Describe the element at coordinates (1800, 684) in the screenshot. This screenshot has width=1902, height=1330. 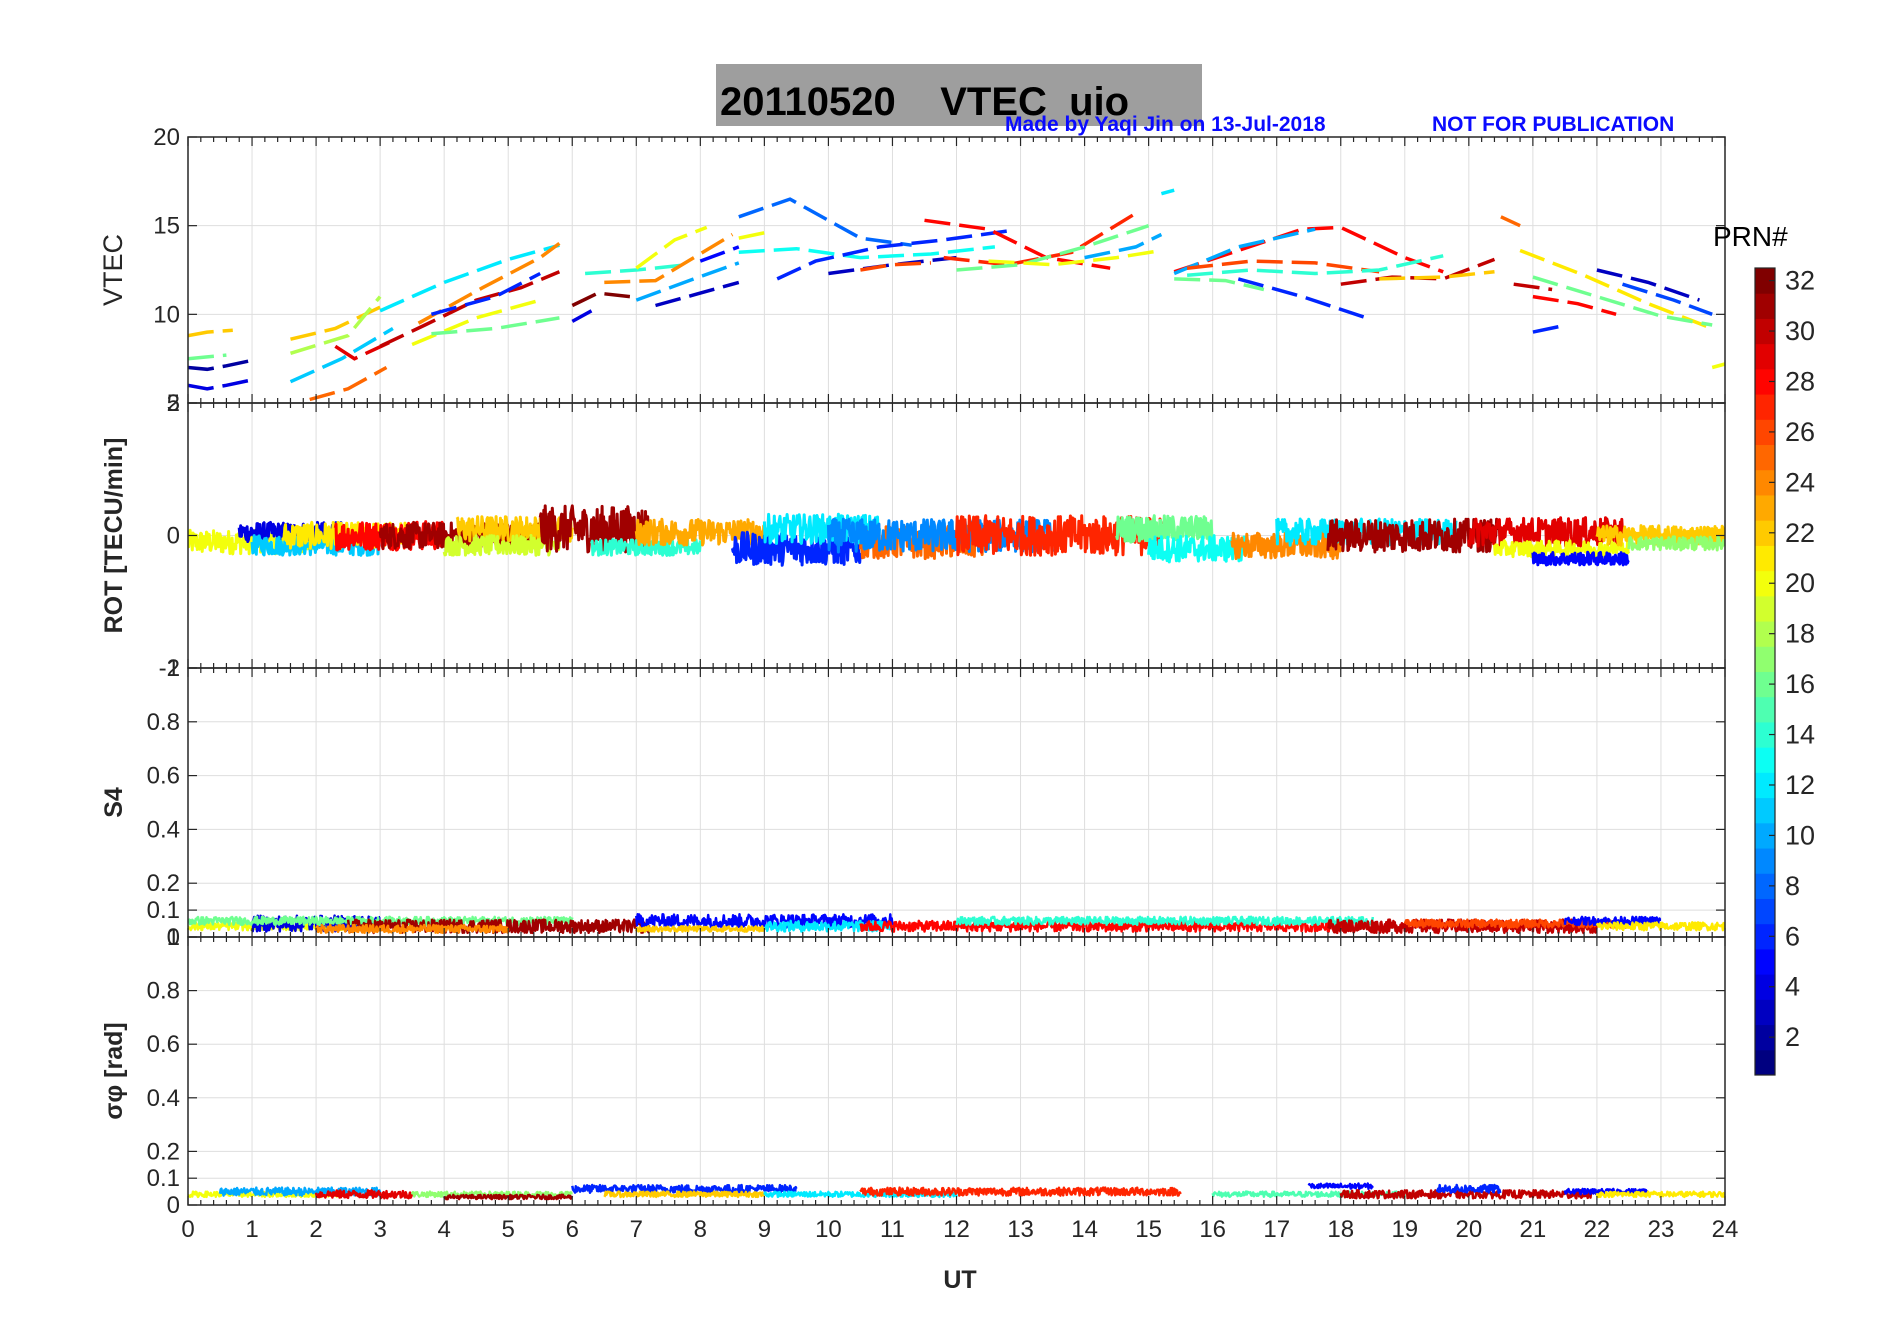
I see `colorbar-tick-label: 16` at that location.